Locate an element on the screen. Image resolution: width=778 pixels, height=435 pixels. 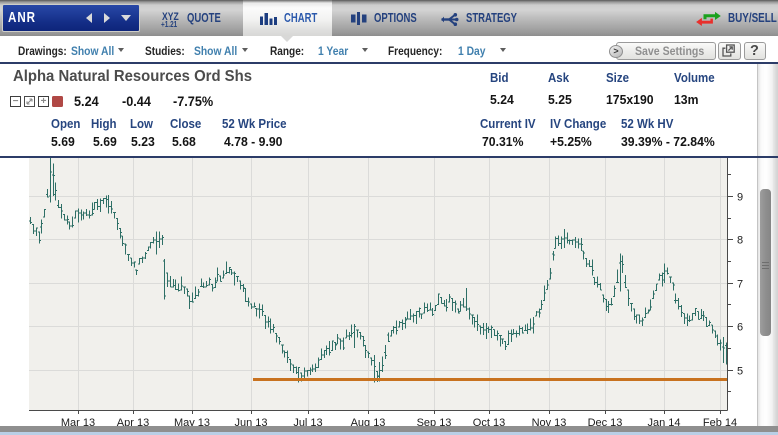
svg-text: 9 is located at coordinates (740, 198).